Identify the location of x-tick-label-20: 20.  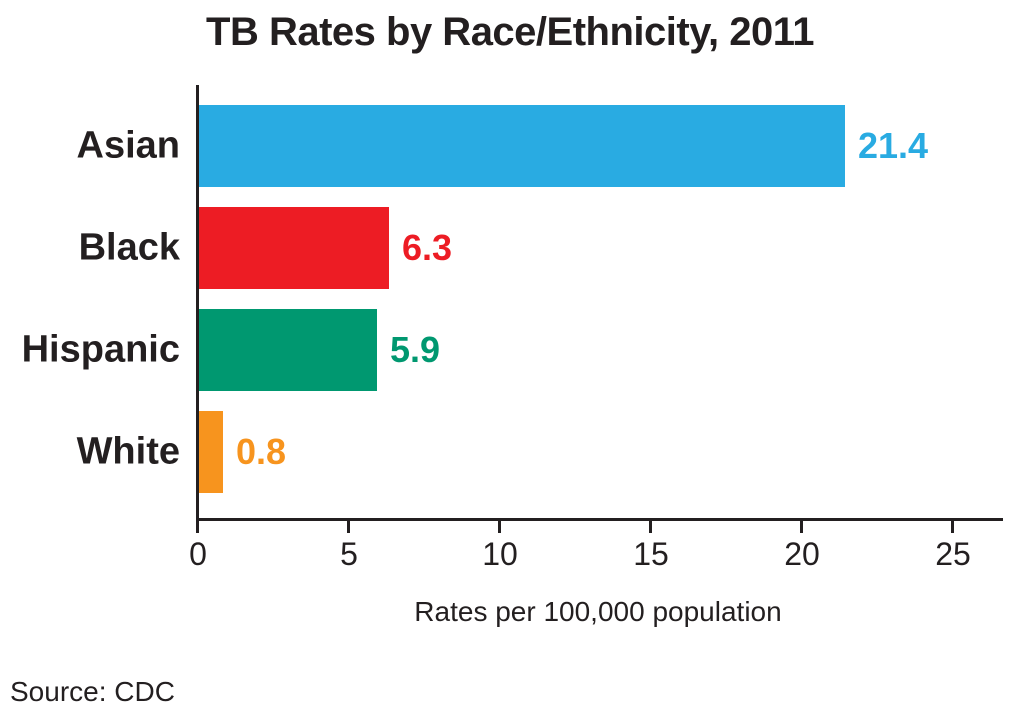
(802, 554).